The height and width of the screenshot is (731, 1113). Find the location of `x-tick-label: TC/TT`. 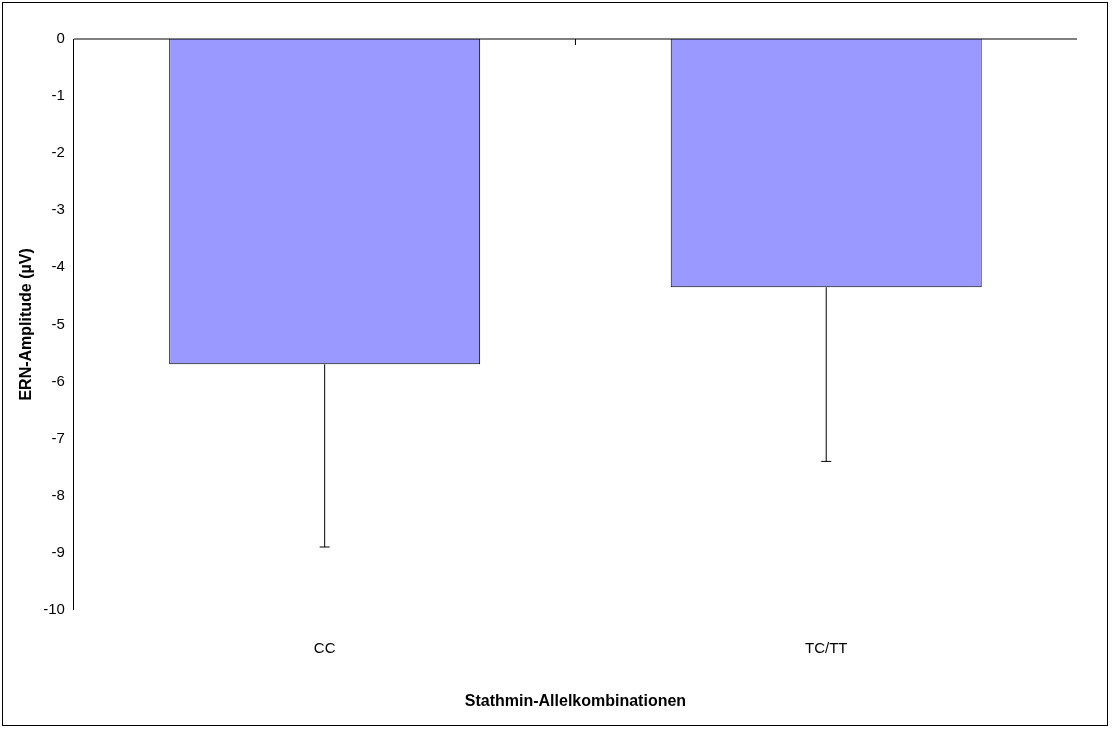

x-tick-label: TC/TT is located at coordinates (826, 647).